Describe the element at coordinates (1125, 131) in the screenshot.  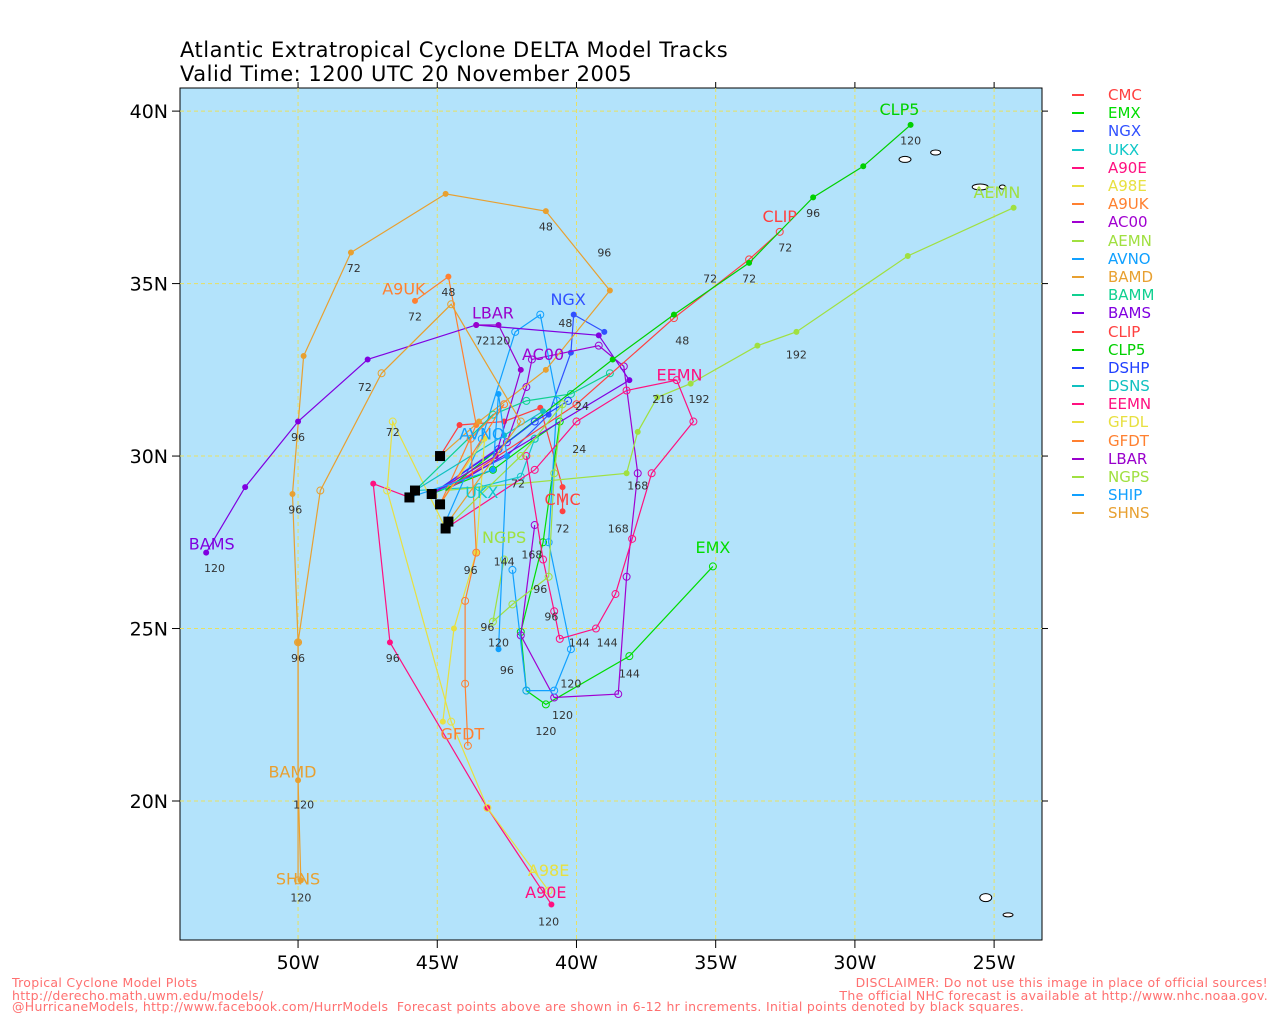
I see `legend-label: NGX` at that location.